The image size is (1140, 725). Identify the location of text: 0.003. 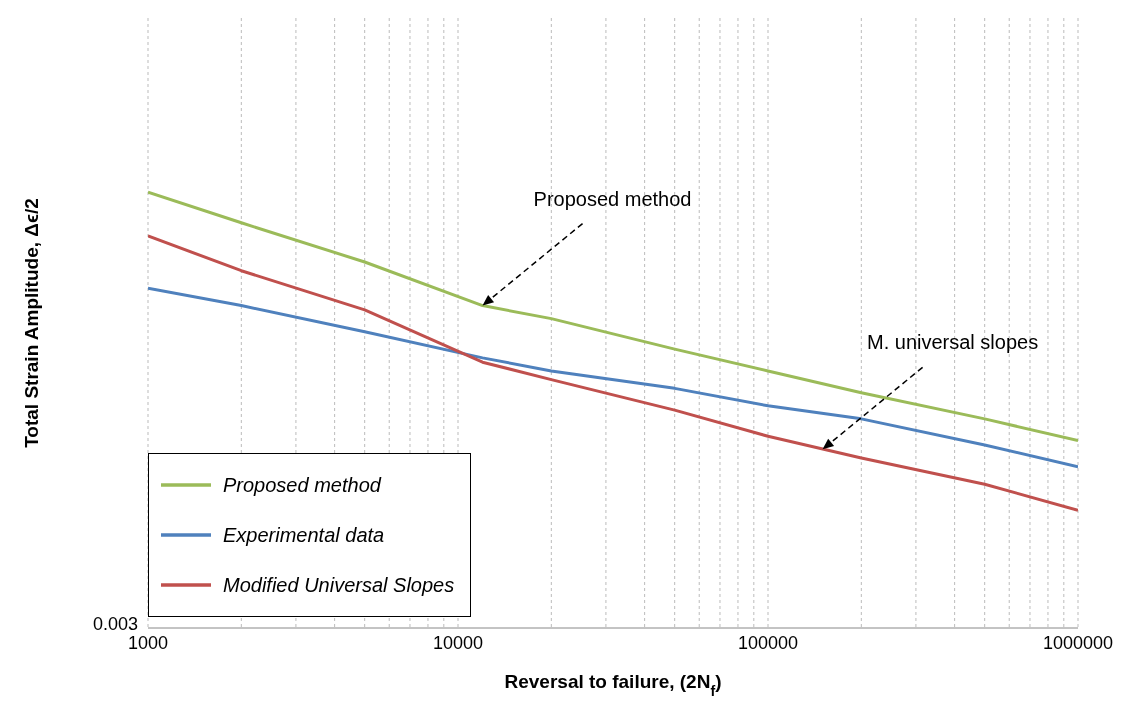
(114, 624).